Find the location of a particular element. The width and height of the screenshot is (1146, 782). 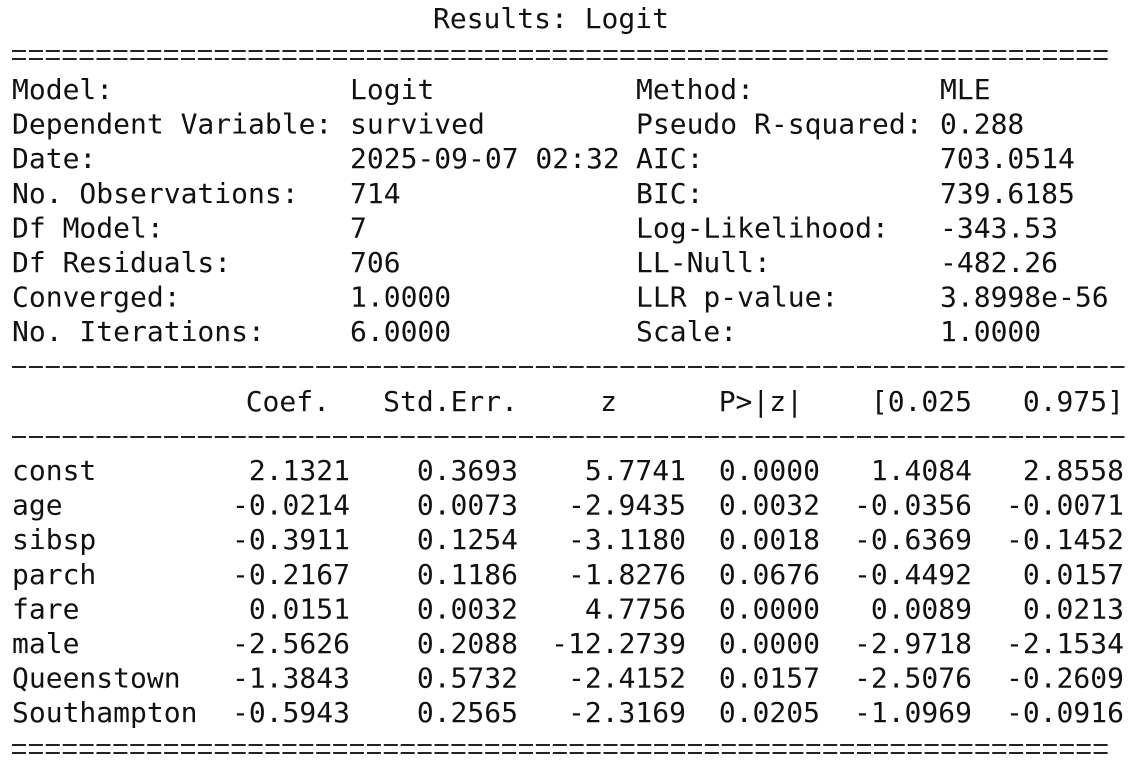

cell: -0.2609 is located at coordinates (1065, 678).